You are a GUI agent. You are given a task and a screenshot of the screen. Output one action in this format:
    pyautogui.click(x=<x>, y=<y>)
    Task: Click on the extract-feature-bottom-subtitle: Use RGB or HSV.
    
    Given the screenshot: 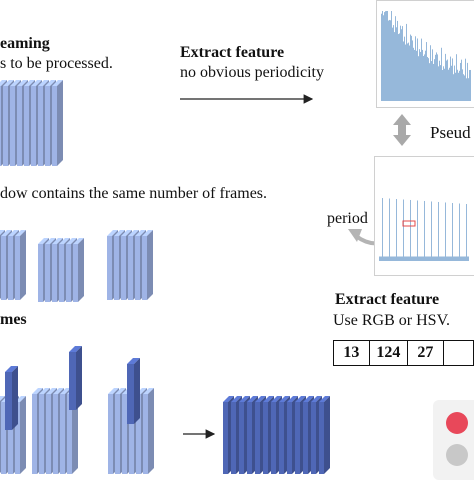 What is the action you would take?
    pyautogui.click(x=392, y=320)
    